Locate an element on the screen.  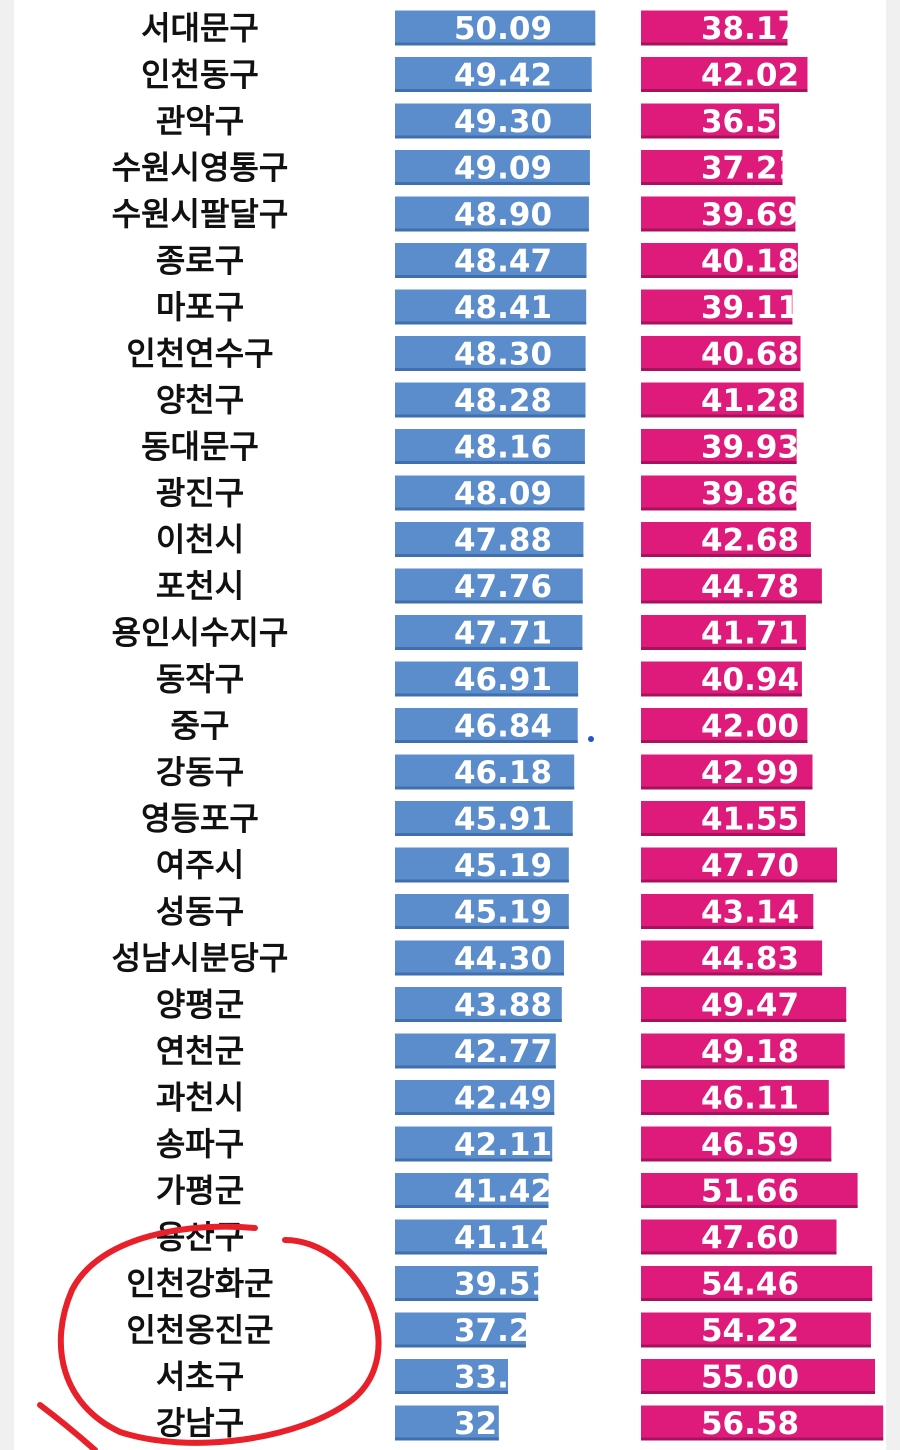
bar-series-b-value: 40.68 is located at coordinates (750, 355).